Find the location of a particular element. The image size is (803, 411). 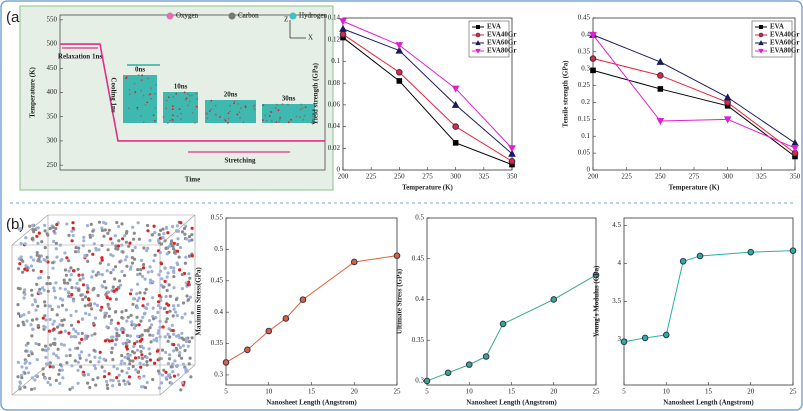

x-tick-label: 225 is located at coordinates (626, 177).